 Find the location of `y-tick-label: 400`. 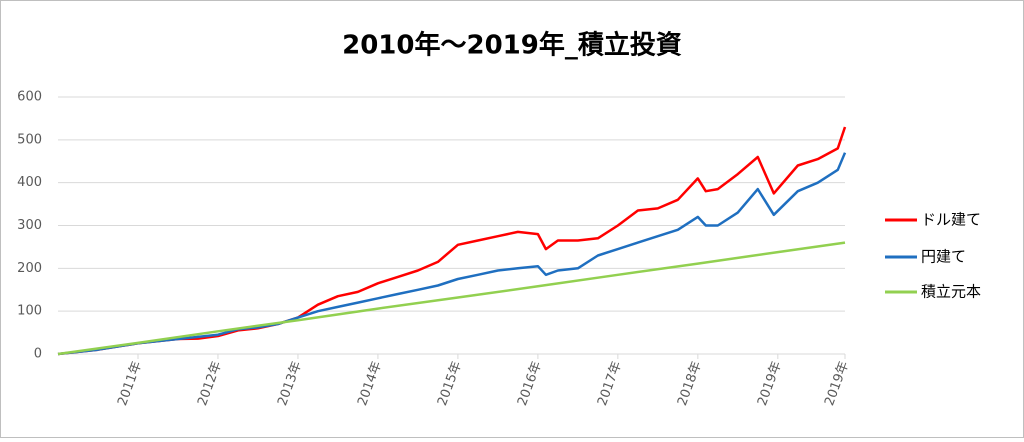

y-tick-label: 400 is located at coordinates (29, 182).